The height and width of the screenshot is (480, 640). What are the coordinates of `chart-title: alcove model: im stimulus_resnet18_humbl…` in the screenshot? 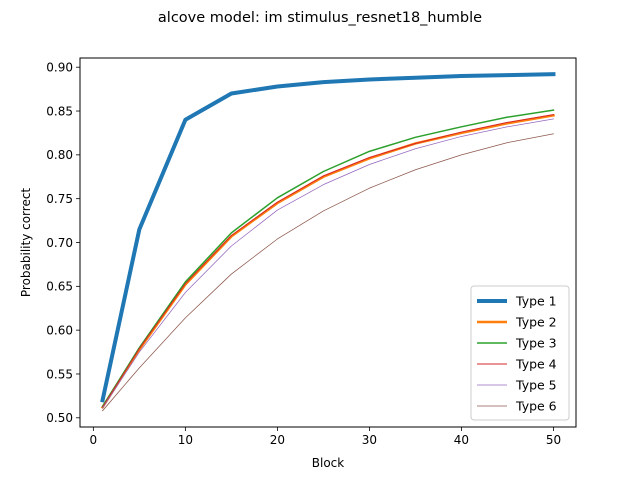 It's located at (320, 18).